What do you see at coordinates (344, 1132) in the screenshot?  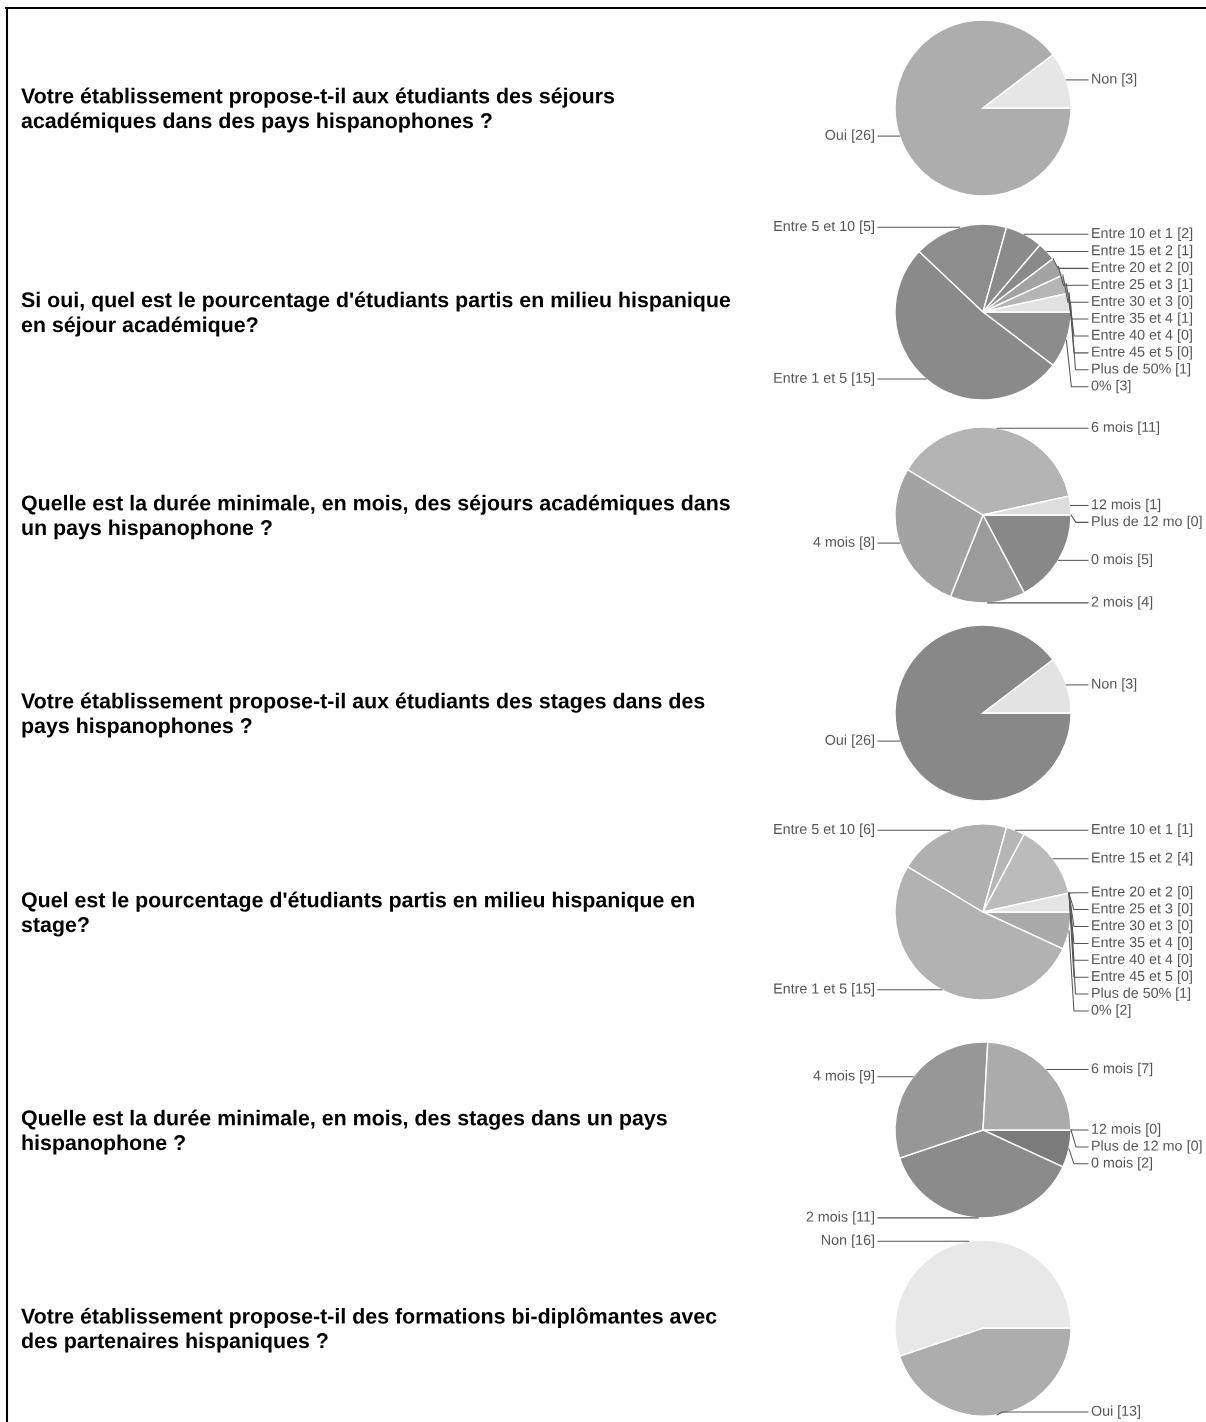 I see `text: Quelle est la durée minimale, en mois, des stages dans un pays hispanophone ?` at bounding box center [344, 1132].